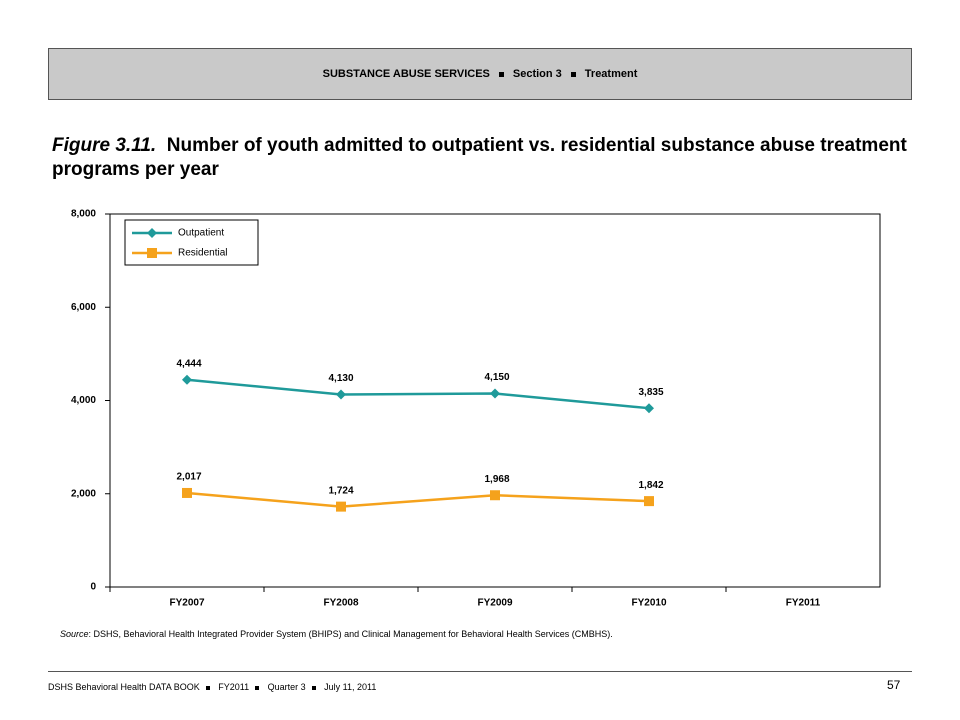 The height and width of the screenshot is (720, 960). What do you see at coordinates (496, 479) in the screenshot?
I see `data-label: 1,968` at bounding box center [496, 479].